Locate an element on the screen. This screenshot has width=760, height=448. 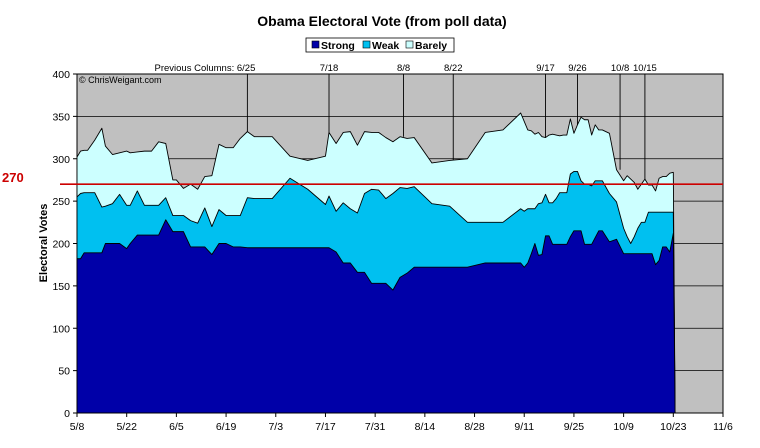
y-tick-label: 0 is located at coordinates (67, 414).